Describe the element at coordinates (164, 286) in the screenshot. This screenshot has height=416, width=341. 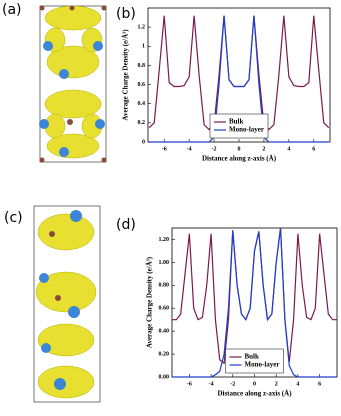
I see `y-tick-label: 0.80` at that location.